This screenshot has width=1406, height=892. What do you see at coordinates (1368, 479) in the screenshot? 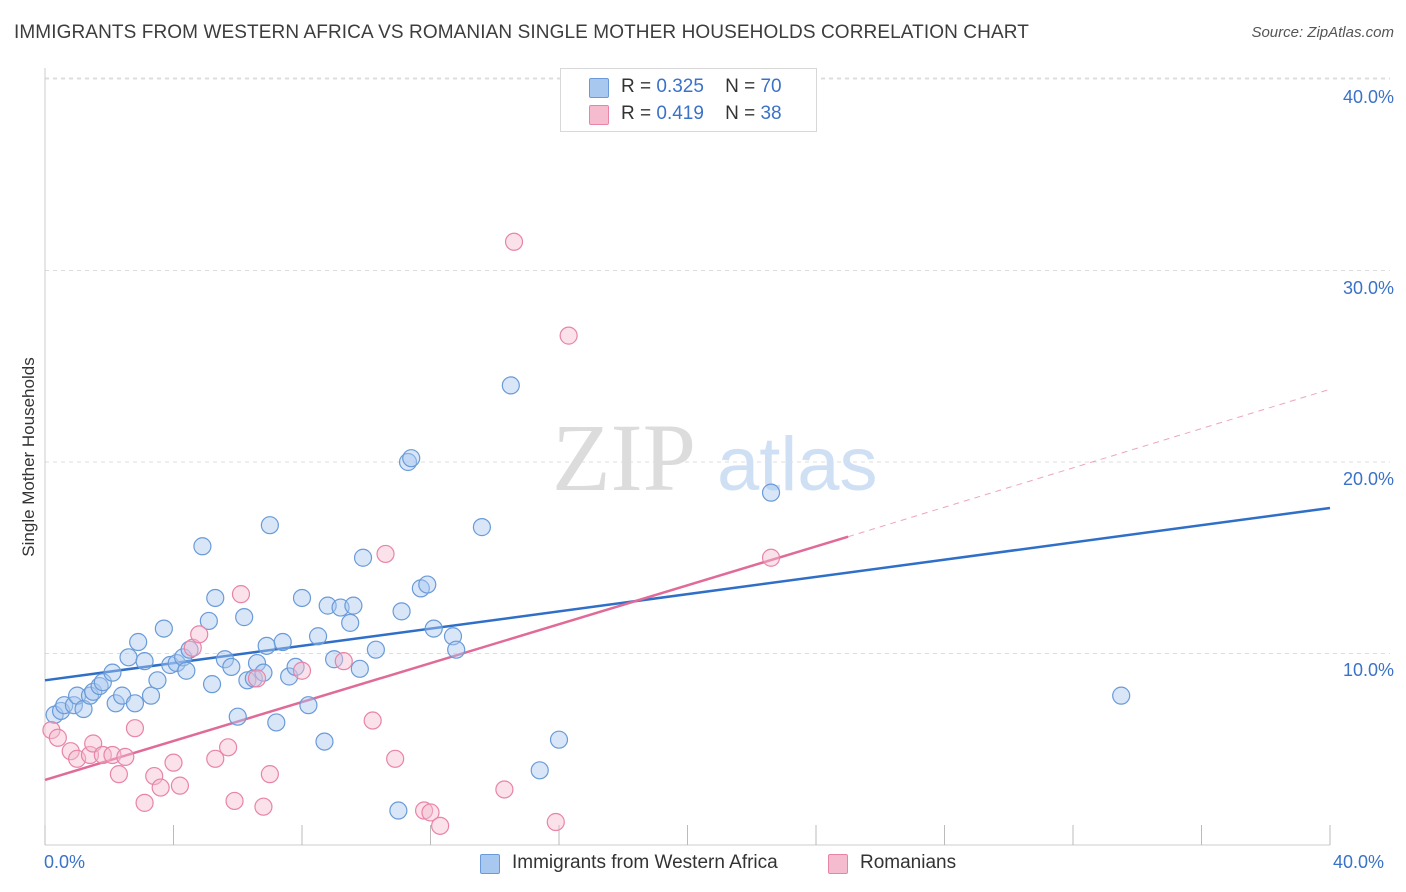
I see `y-tick-label-20: 20.0%` at bounding box center [1368, 479].